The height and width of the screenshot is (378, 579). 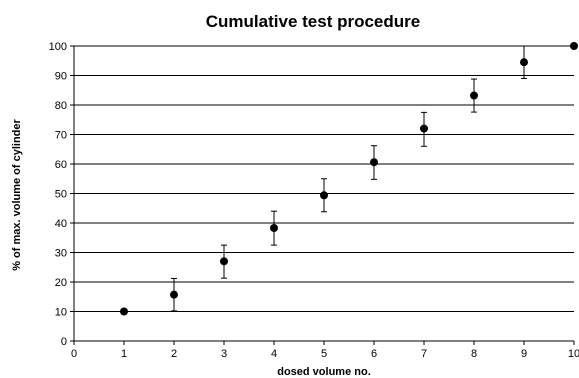 What do you see at coordinates (313, 21) in the screenshot?
I see `chart-title: Cumulative test procedure` at bounding box center [313, 21].